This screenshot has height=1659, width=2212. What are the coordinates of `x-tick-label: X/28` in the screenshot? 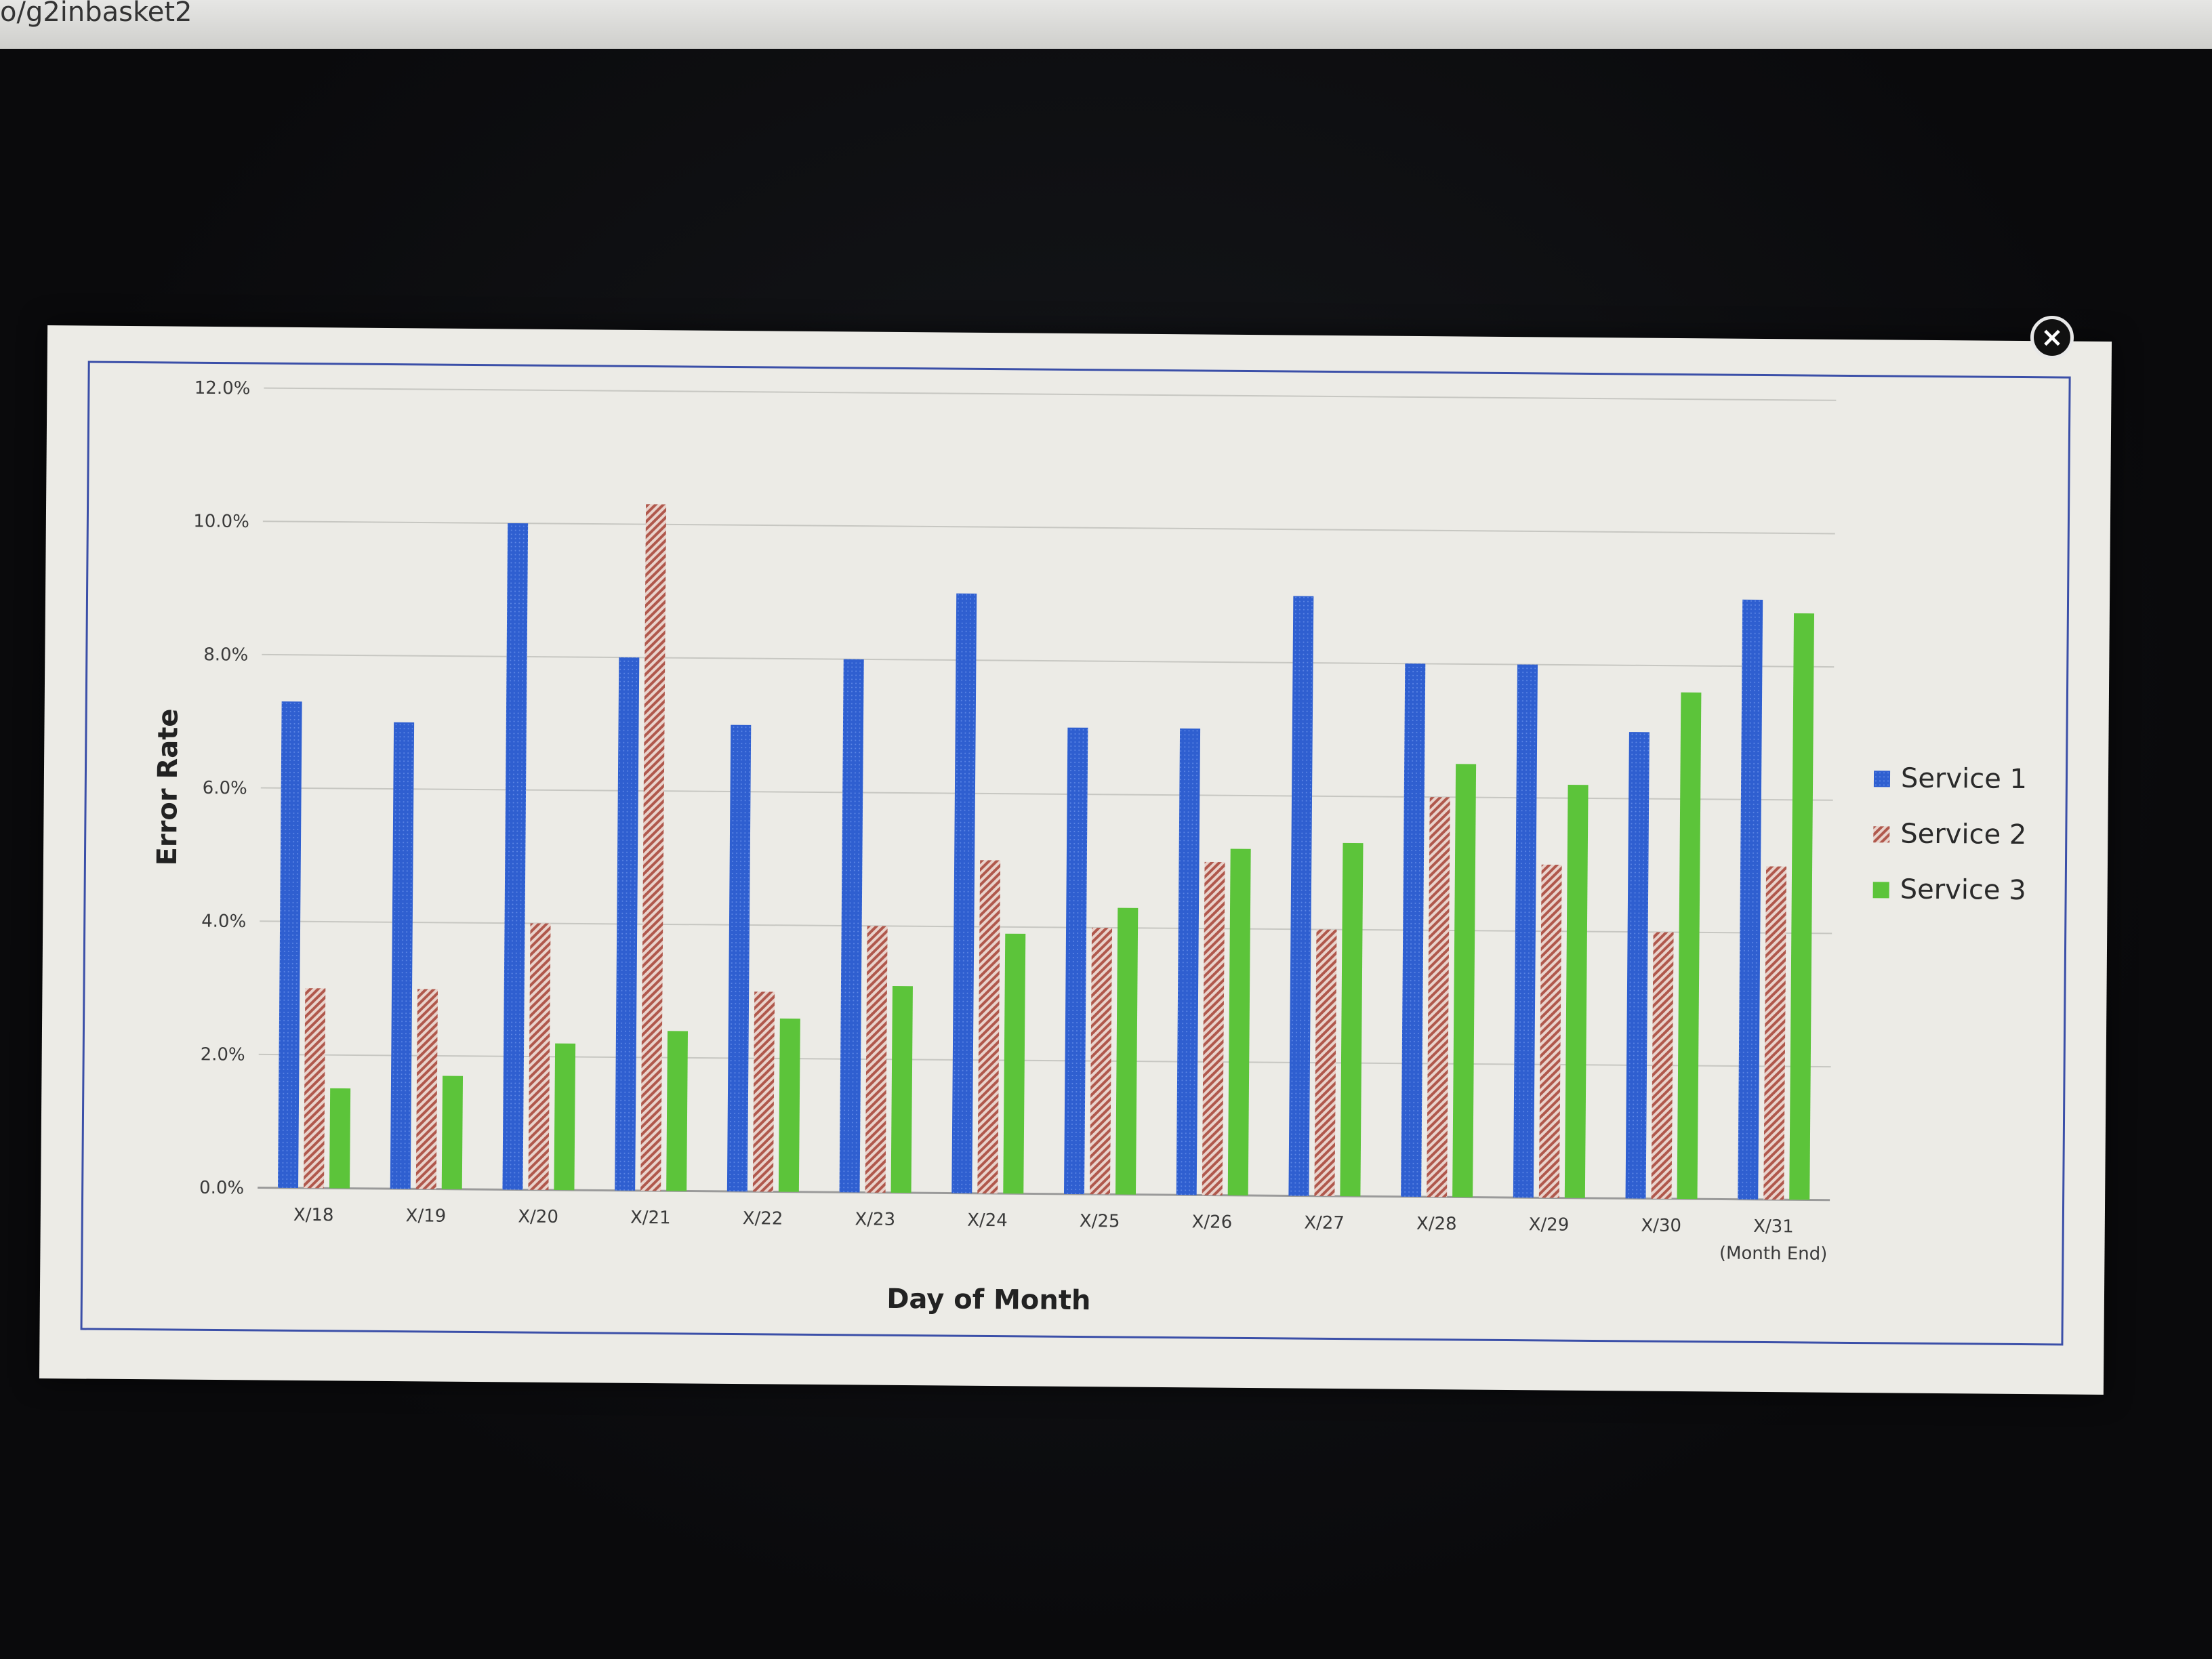 It's located at (1437, 1224).